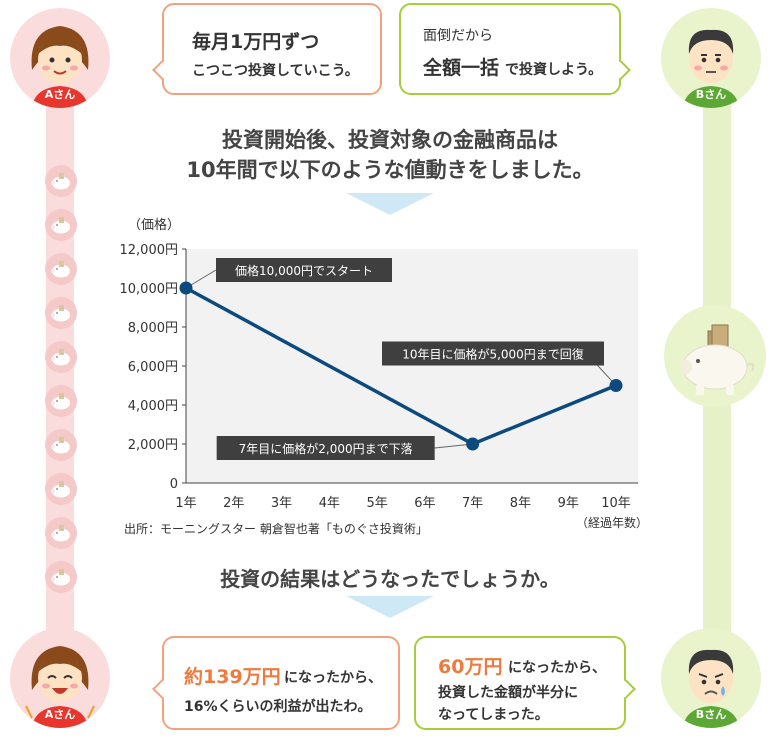 The width and height of the screenshot is (780, 748). Describe the element at coordinates (185, 503) in the screenshot. I see `x-tick-label: 1年` at that location.